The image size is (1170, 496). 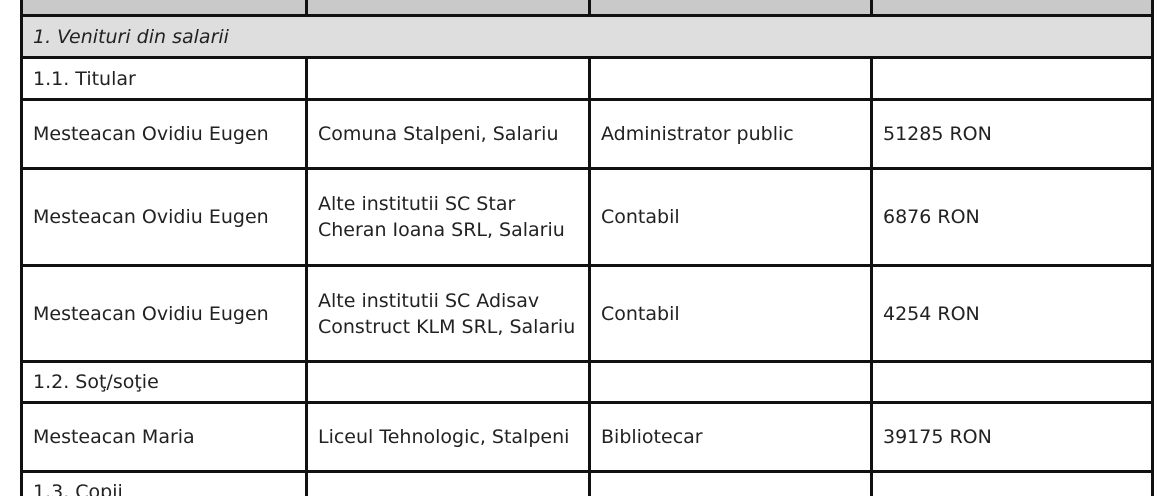 I want to click on subsection-label: 1.2. Soţ/soţie, so click(x=164, y=382).